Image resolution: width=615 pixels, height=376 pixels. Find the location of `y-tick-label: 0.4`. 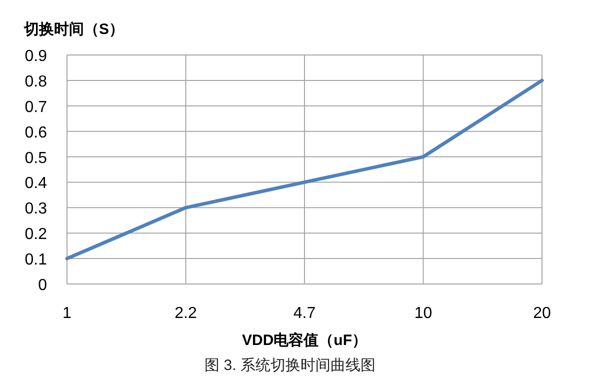

y-tick-label: 0.4 is located at coordinates (36, 183).